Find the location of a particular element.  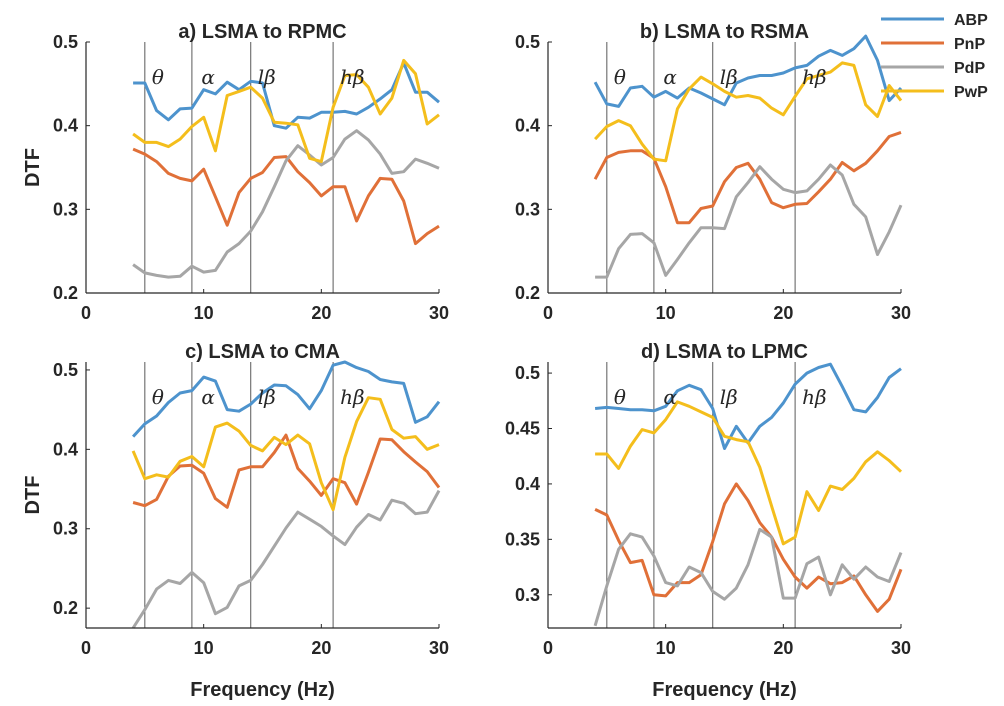

legend-label-pdp: PdP is located at coordinates (969, 68).